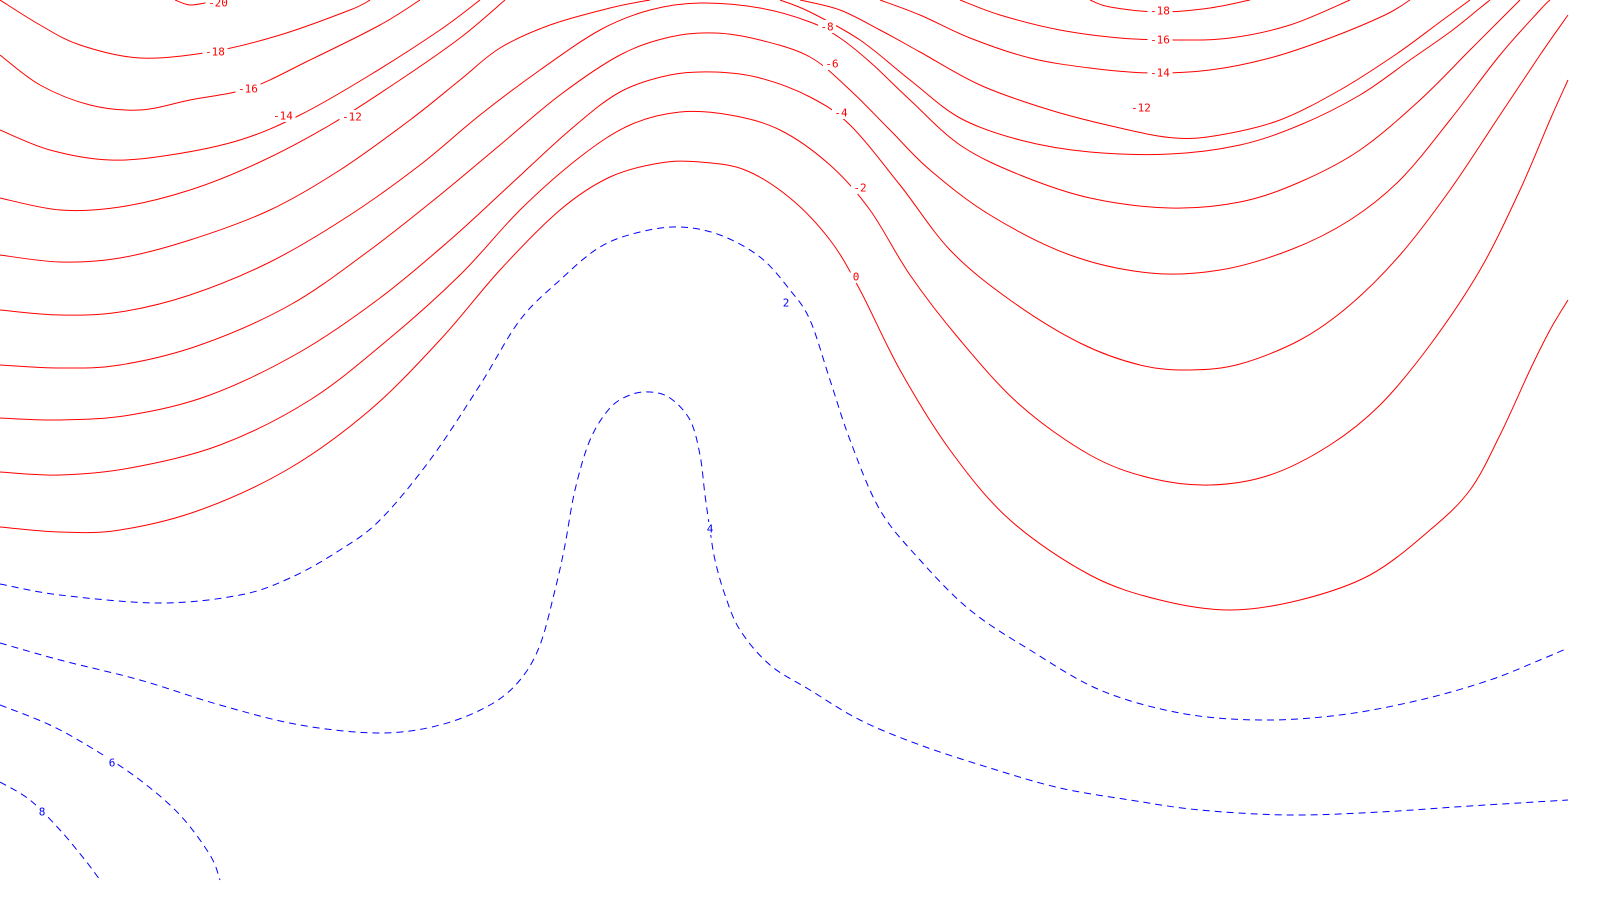 The height and width of the screenshot is (900, 1600). I want to click on contour-label-p6: 6, so click(112, 763).